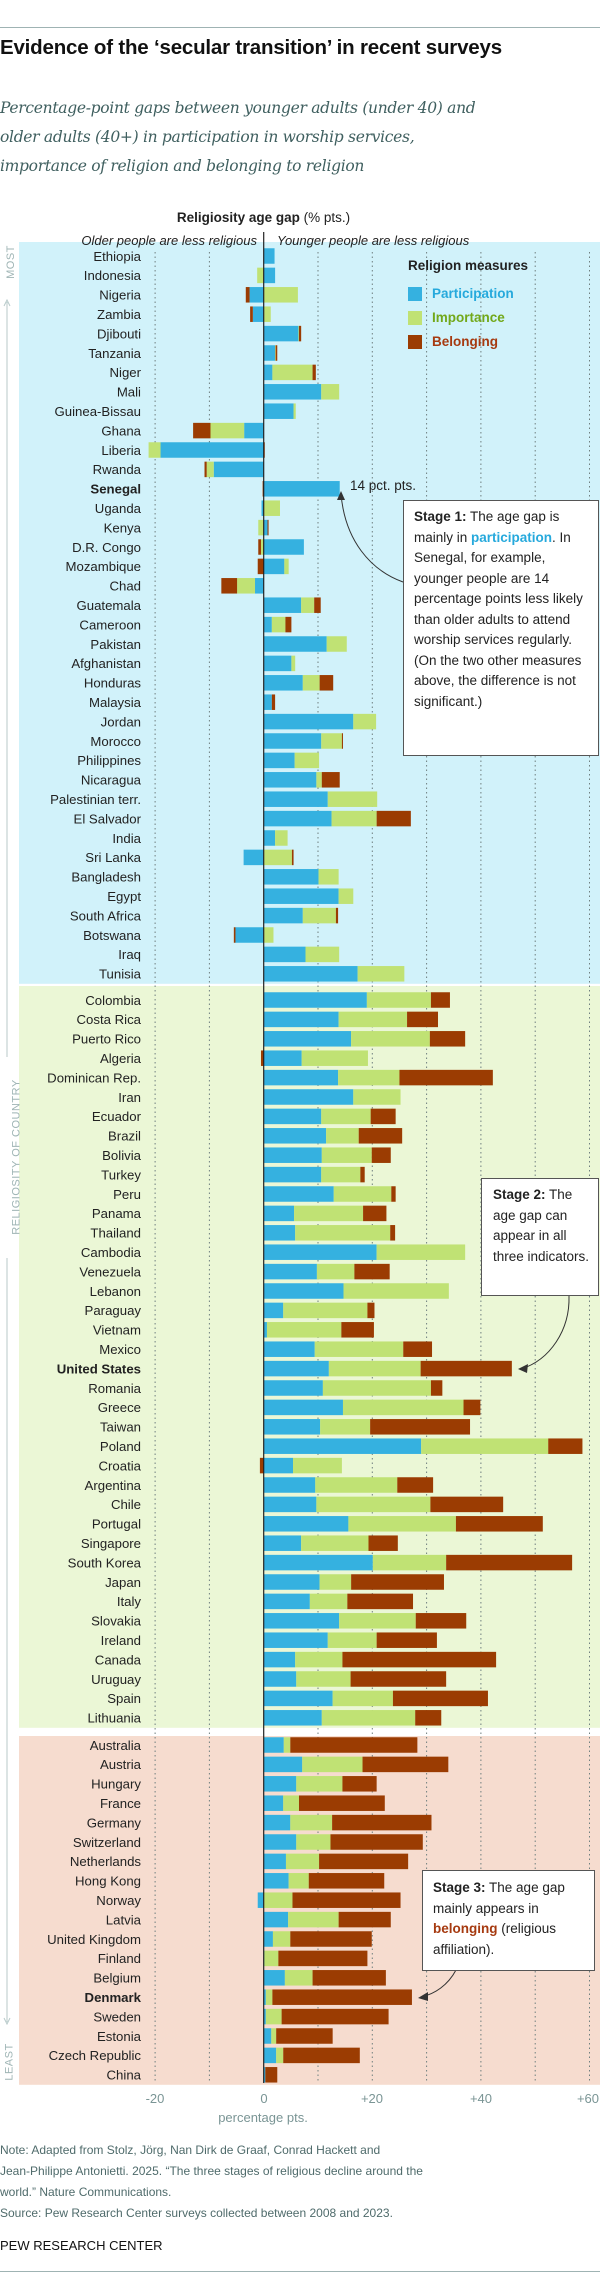 Image resolution: width=600 pixels, height=2281 pixels. Describe the element at coordinates (111, 1252) in the screenshot. I see `country-label: Cambodia` at that location.